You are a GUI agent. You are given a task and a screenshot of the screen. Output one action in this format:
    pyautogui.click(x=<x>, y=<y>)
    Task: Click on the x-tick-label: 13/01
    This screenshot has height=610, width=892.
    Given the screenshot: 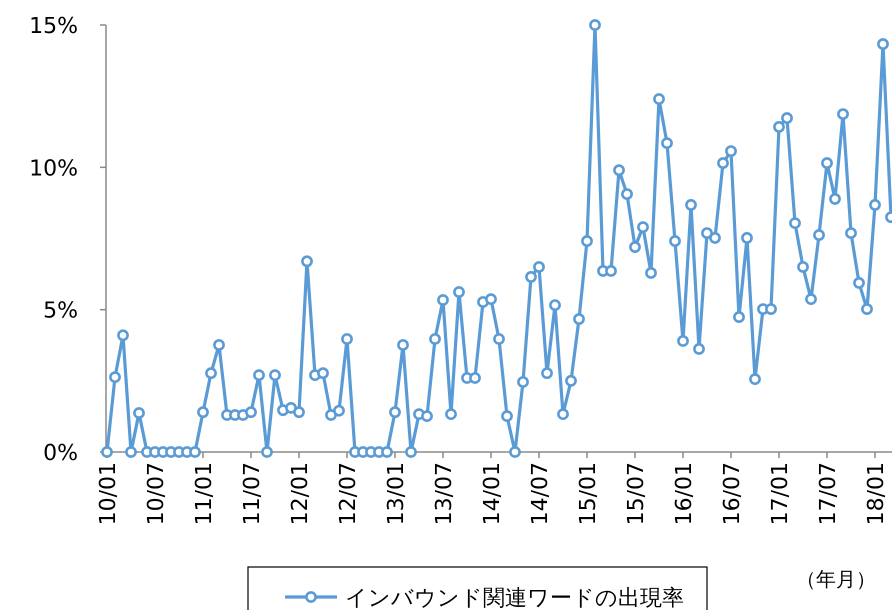 What is the action you would take?
    pyautogui.click(x=396, y=494)
    